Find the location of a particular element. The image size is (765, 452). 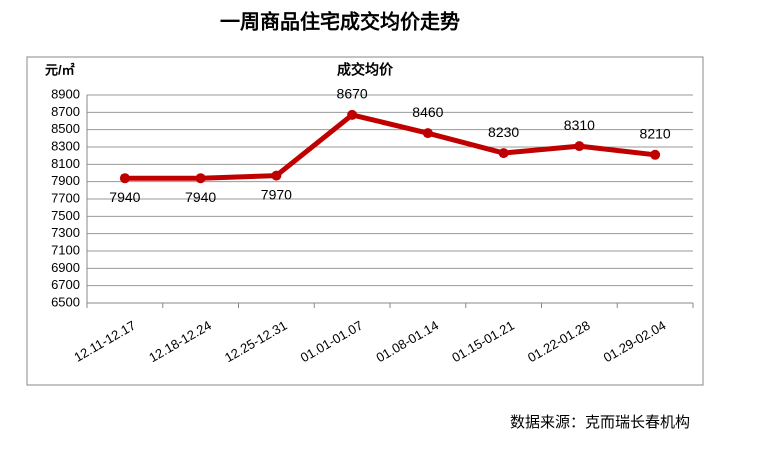

chart-subtitle: 成交均价 is located at coordinates (365, 70).